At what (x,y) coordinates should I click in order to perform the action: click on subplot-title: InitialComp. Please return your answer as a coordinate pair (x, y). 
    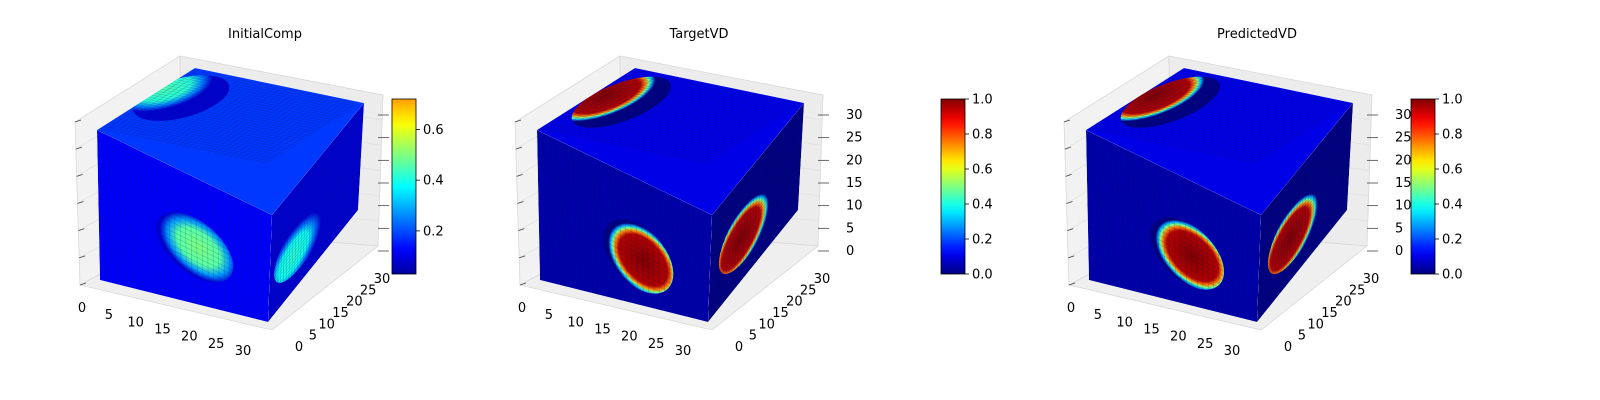
    Looking at the image, I should click on (265, 34).